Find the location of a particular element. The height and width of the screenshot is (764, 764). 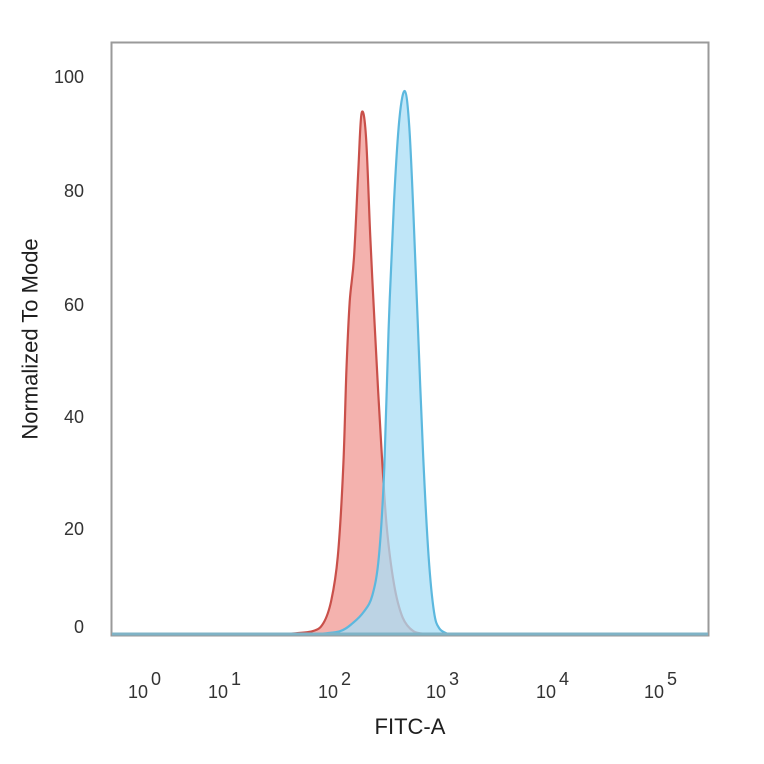

y-tick-label: 0 is located at coordinates (78, 627).